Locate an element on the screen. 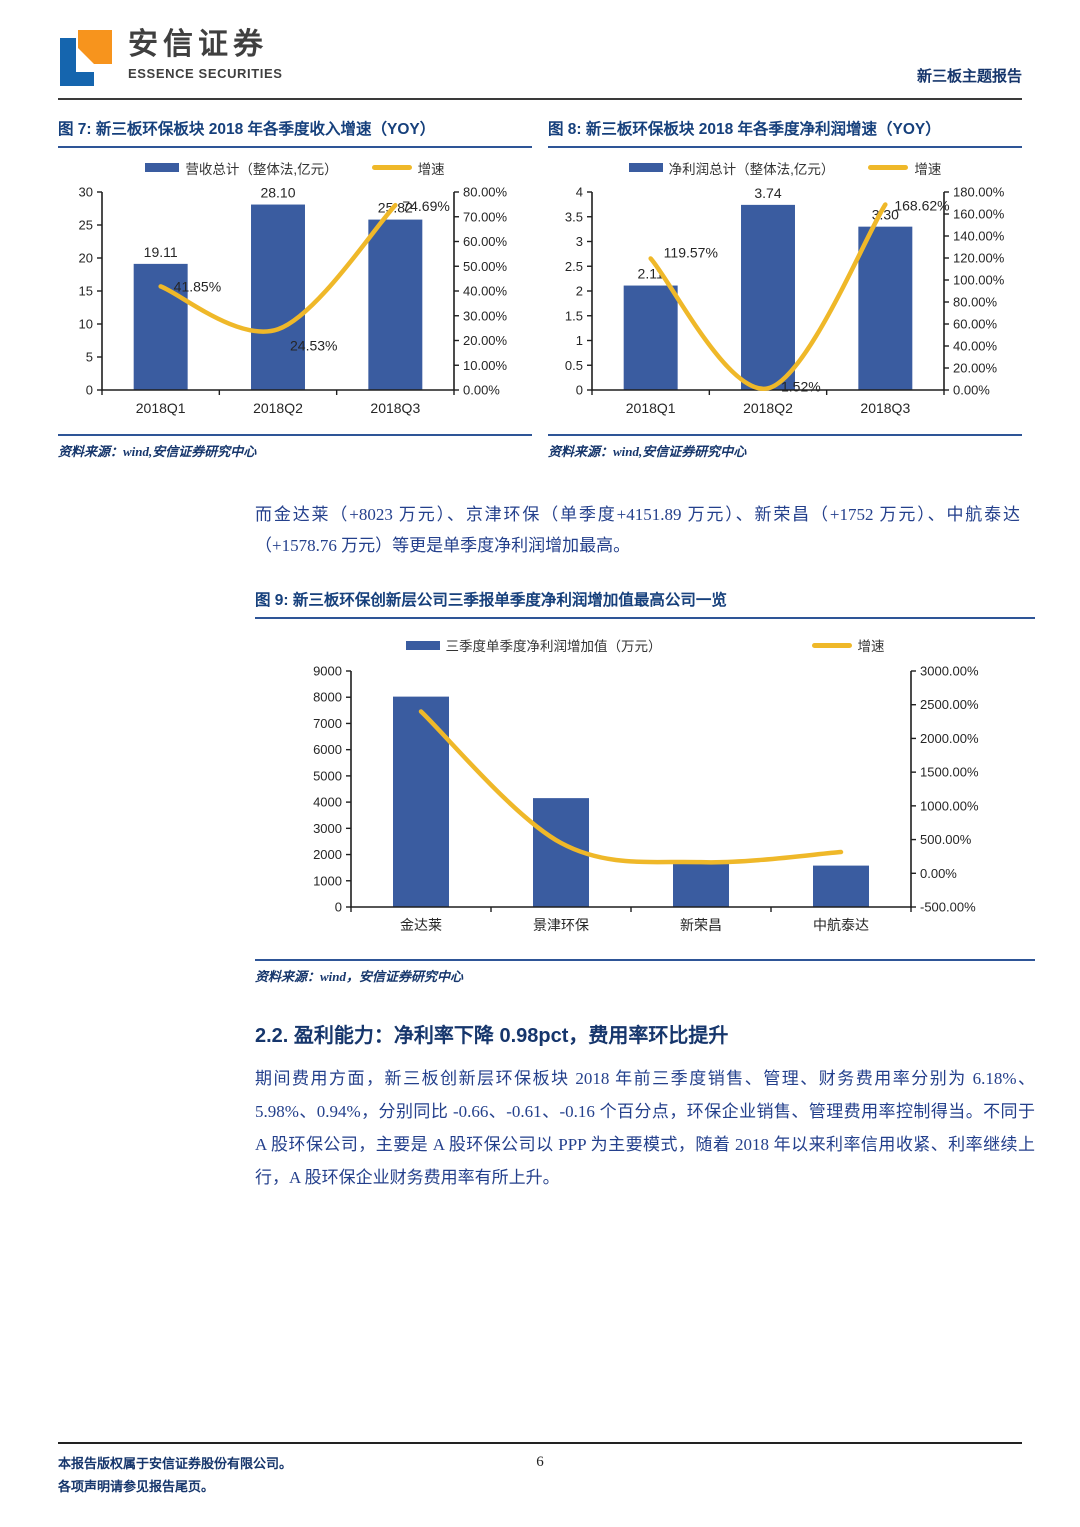 This screenshot has height=1527, width=1080. footer-copyright: 本报告版权属于安信证券股份有限公司。 各项声明请参见报告尾页。 is located at coordinates (540, 1476).